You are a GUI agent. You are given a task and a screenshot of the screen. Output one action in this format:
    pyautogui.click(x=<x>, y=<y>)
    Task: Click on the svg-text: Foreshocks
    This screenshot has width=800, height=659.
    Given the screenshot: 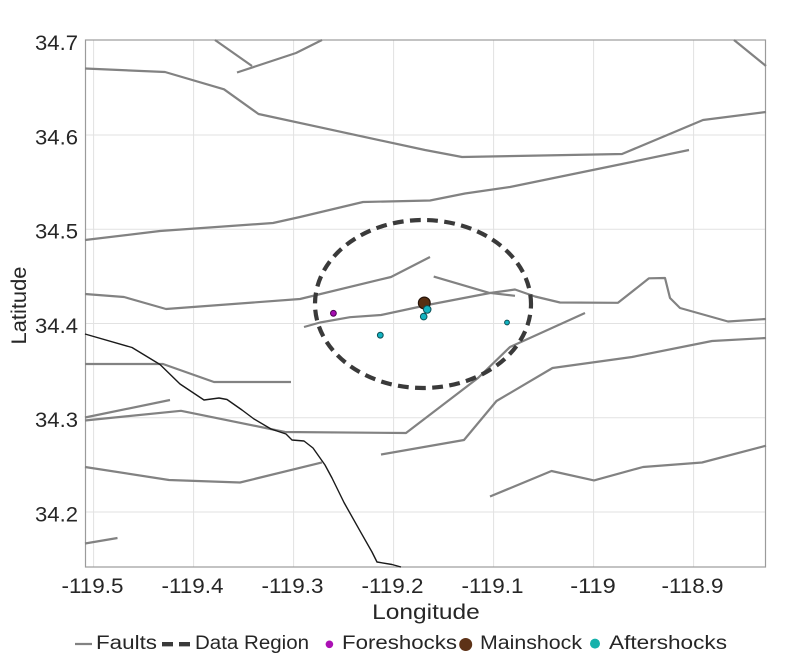 What is the action you would take?
    pyautogui.click(x=399, y=643)
    